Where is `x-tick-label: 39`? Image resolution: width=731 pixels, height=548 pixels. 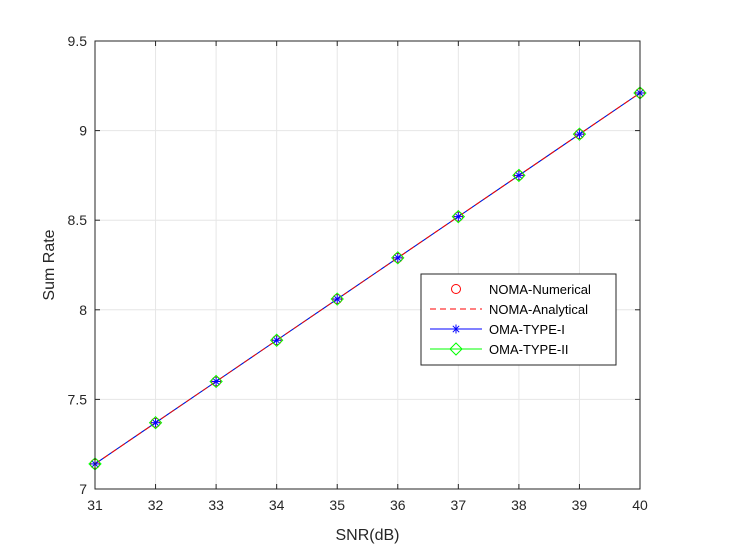
x-tick-label: 39 is located at coordinates (580, 505).